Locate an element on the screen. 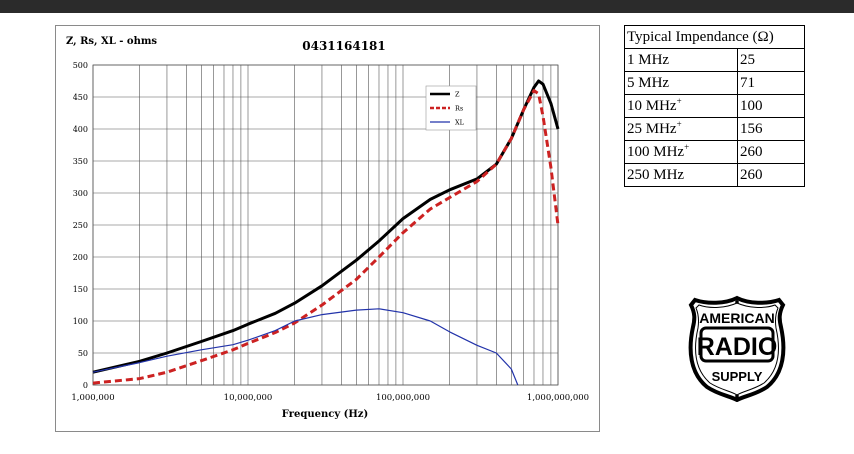 This screenshot has height=454, width=854. y-tick-label: 350 is located at coordinates (80, 161).